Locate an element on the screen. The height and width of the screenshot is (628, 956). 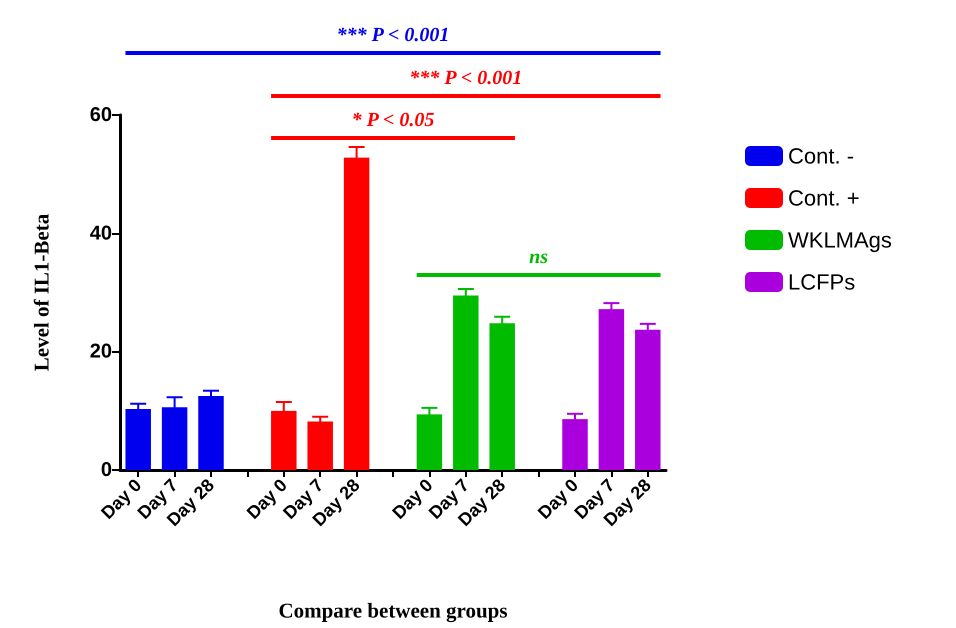
annotation: ns is located at coordinates (538, 257).